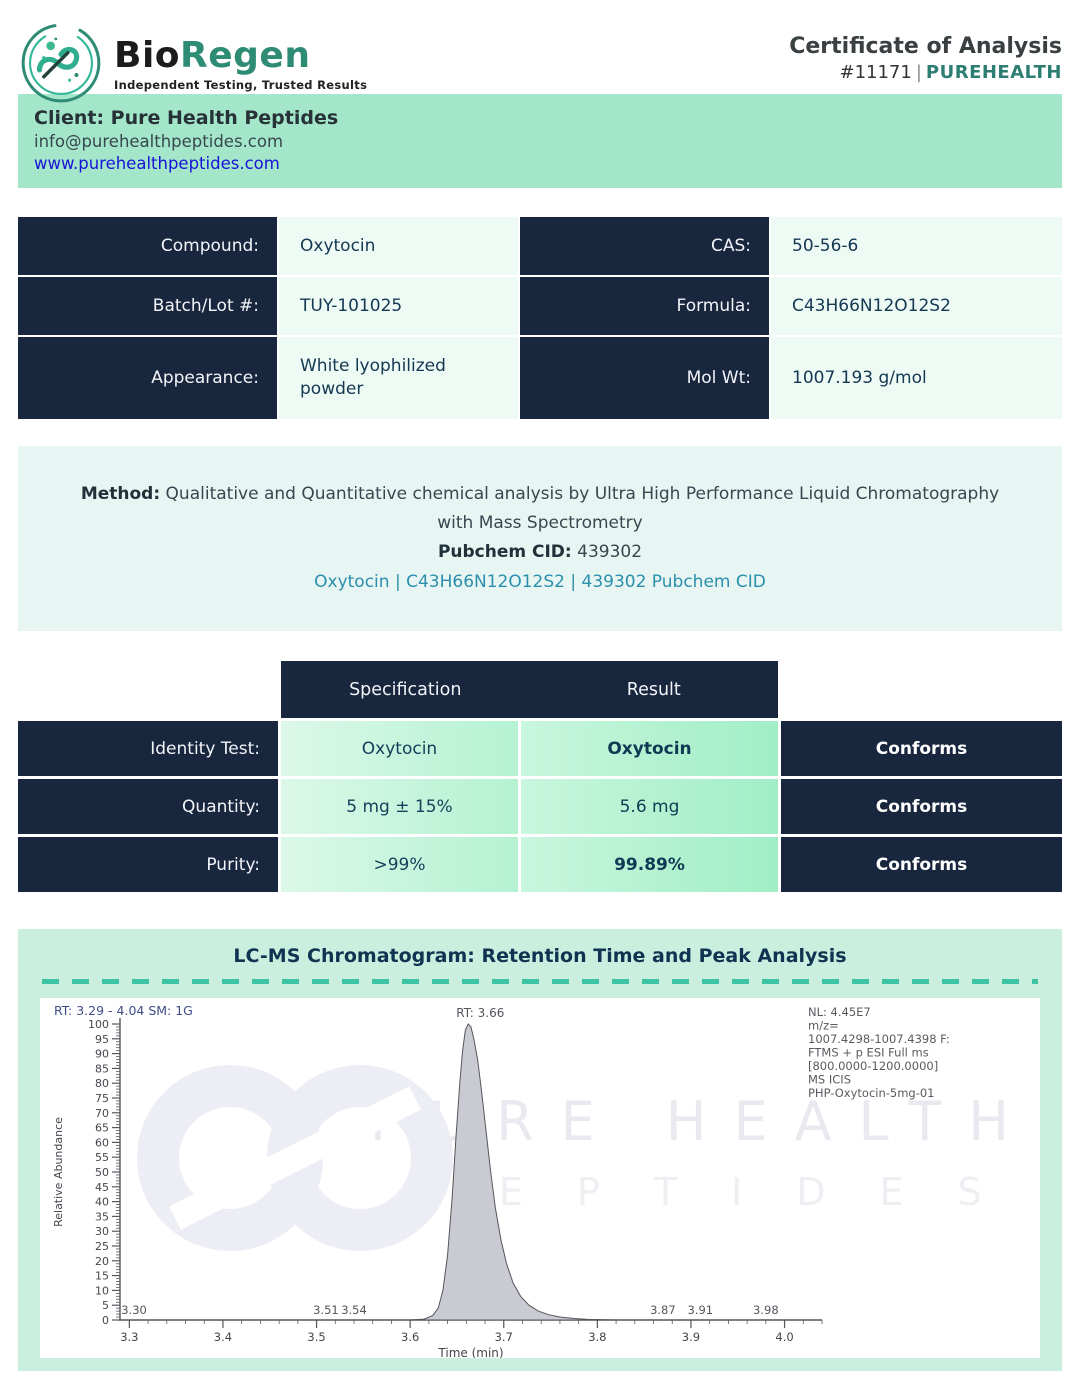 This screenshot has width=1080, height=1398. What do you see at coordinates (148, 748) in the screenshot?
I see `identity-test-label: Identity Test:` at bounding box center [148, 748].